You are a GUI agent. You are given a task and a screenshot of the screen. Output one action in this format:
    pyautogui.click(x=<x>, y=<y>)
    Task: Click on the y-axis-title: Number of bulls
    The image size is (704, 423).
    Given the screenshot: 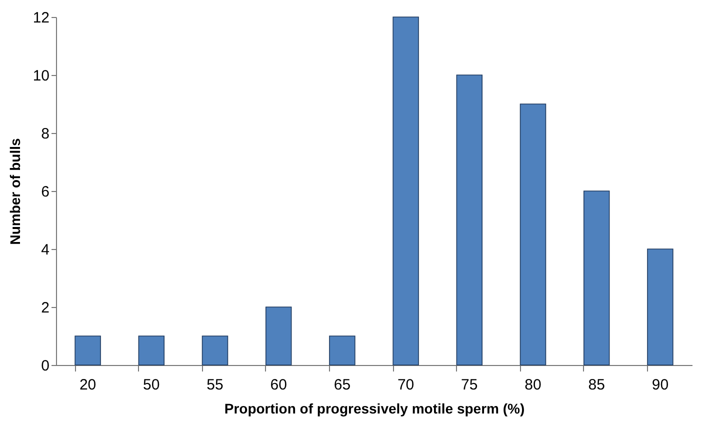 What is the action you would take?
    pyautogui.click(x=14, y=191)
    